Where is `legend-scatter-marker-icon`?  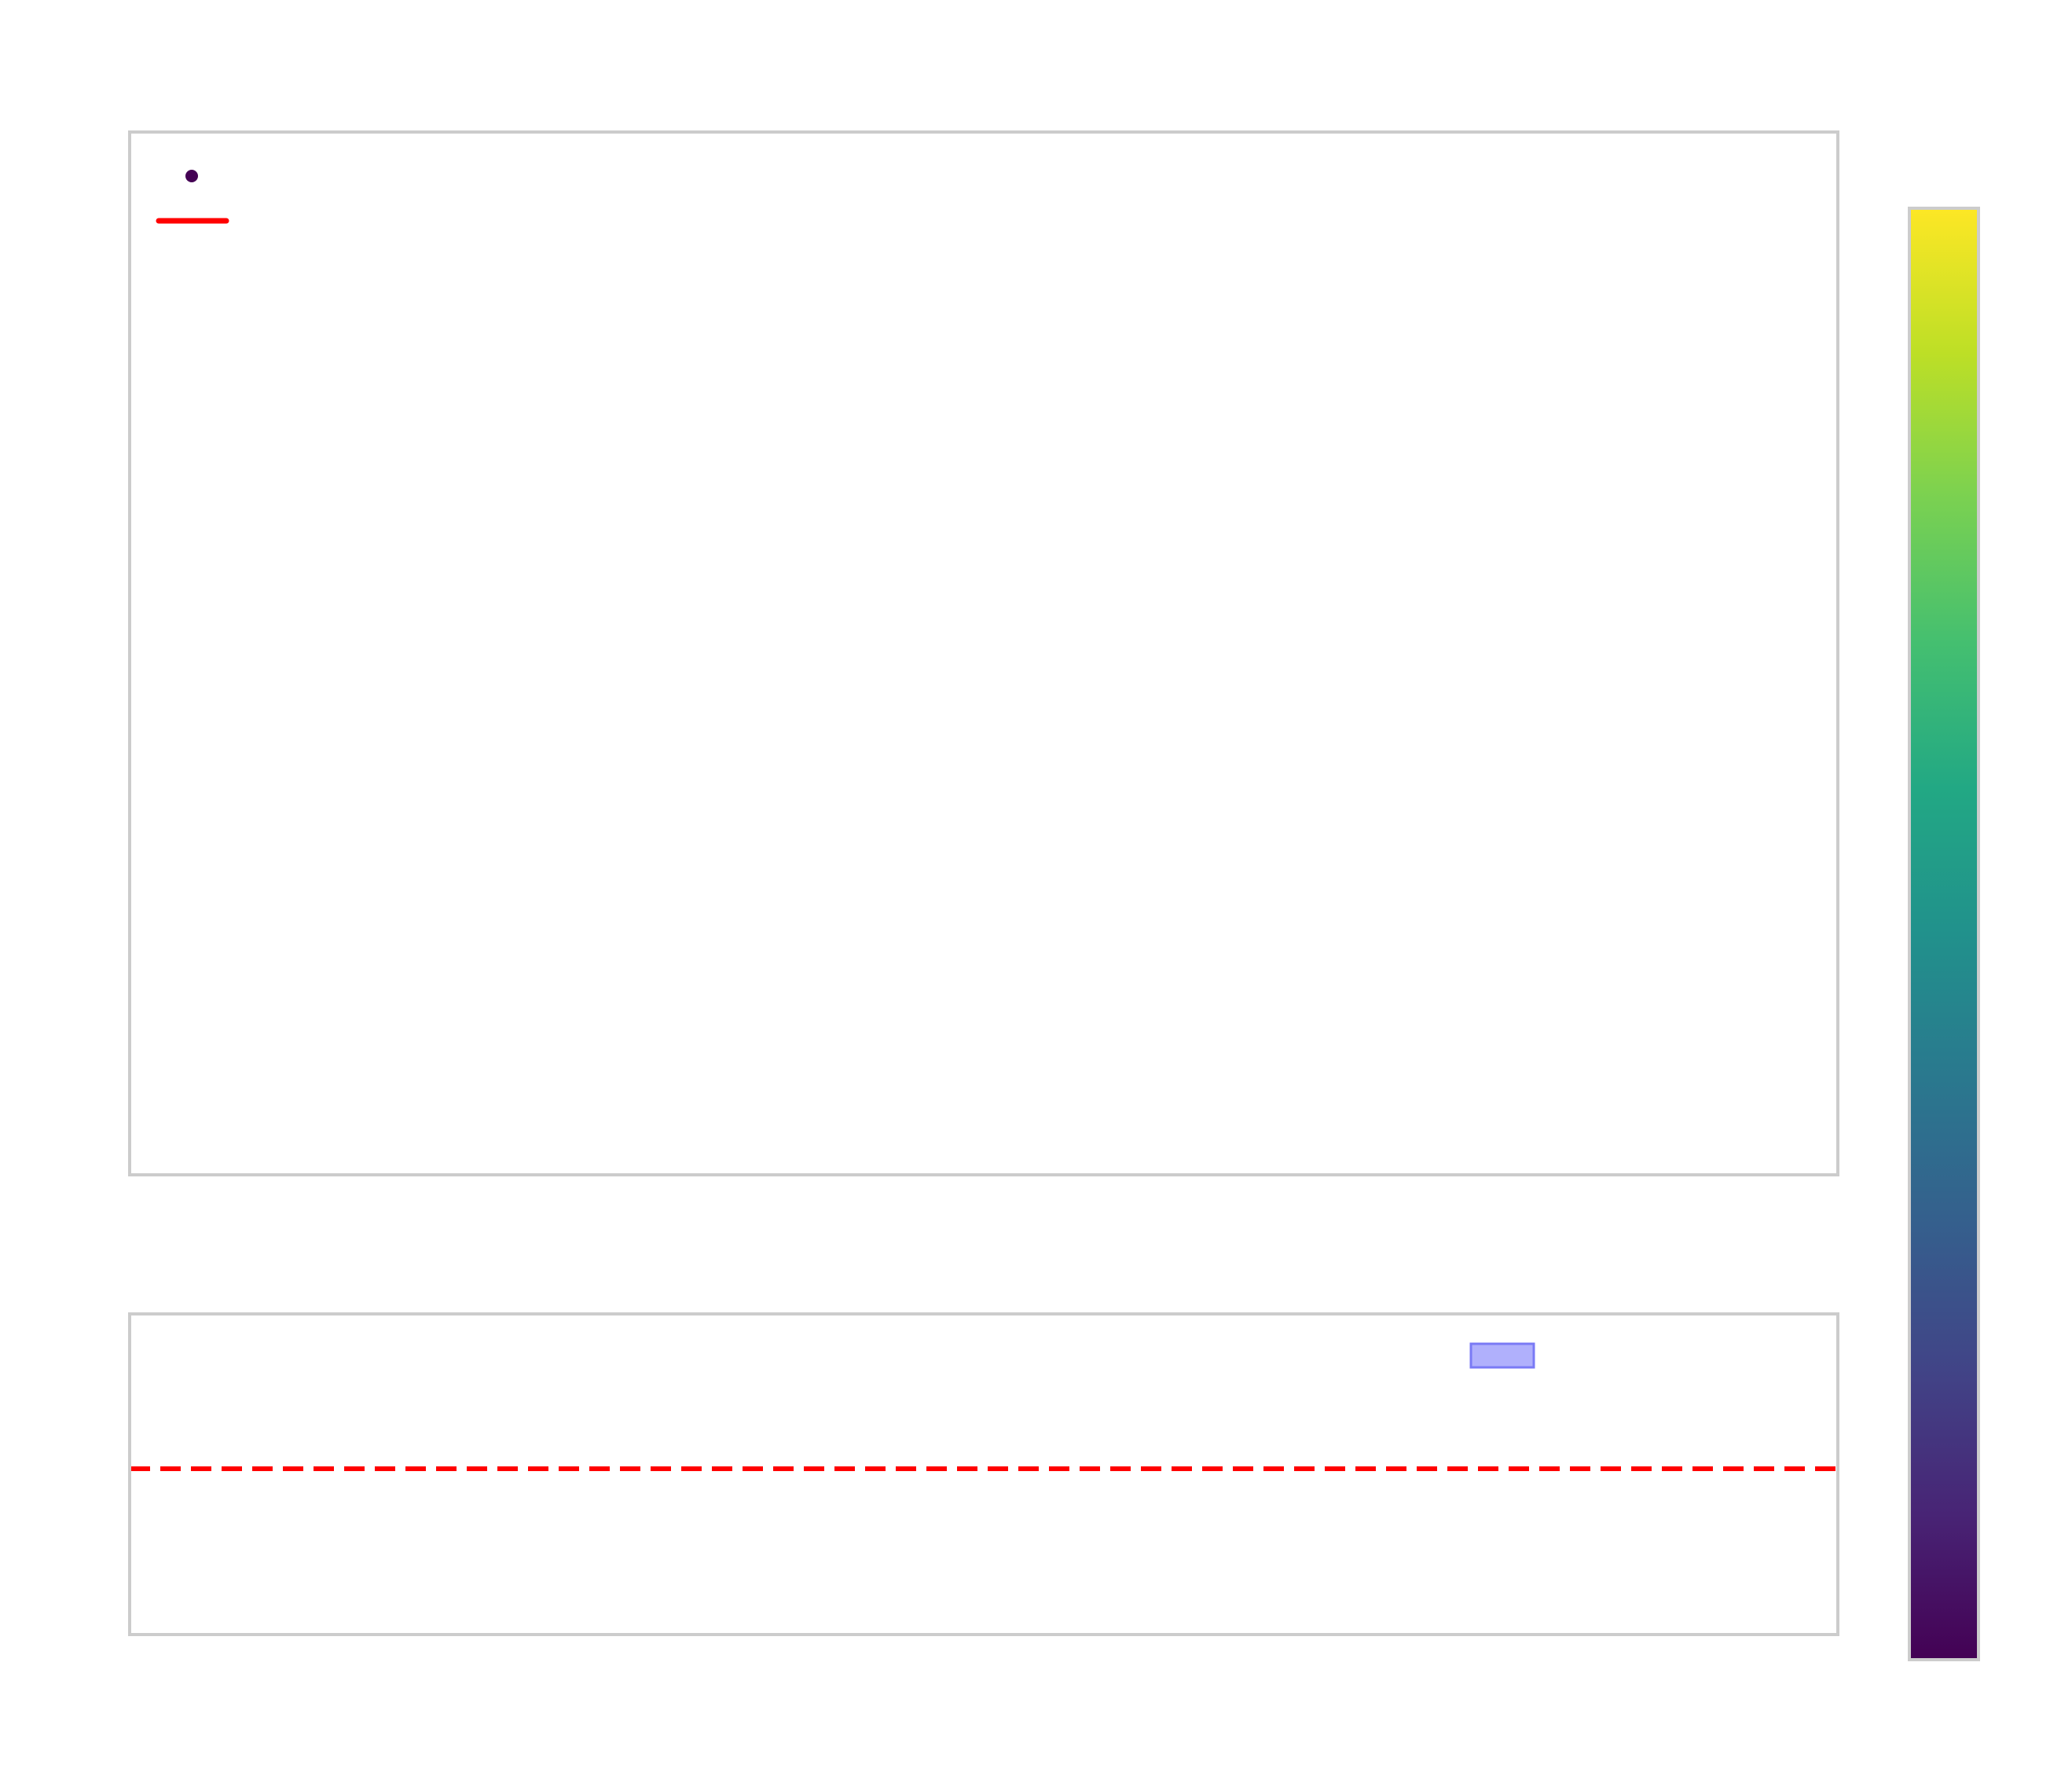
legend-scatter-marker-icon is located at coordinates (191, 176).